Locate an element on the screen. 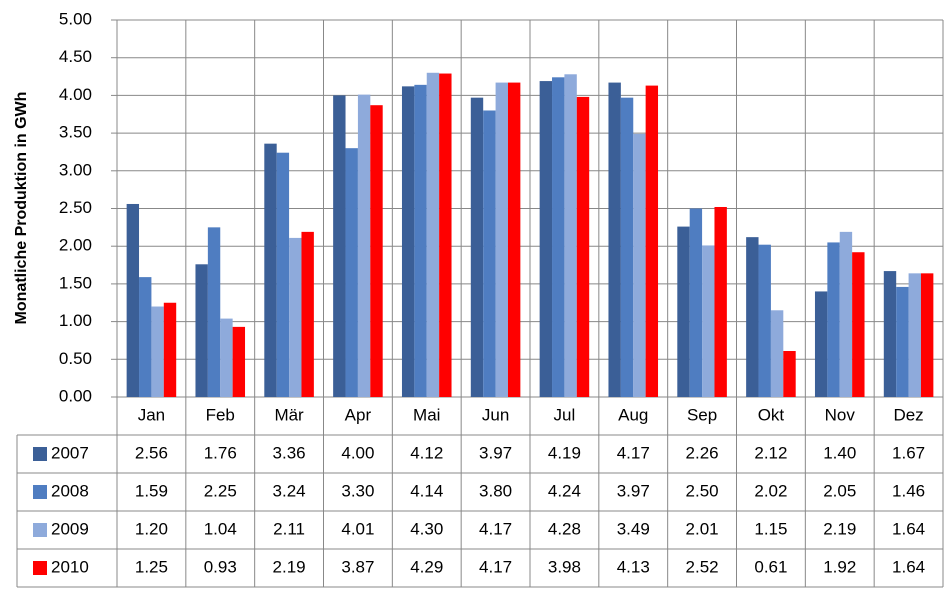 The width and height of the screenshot is (944, 598). table-cell: 4.00 is located at coordinates (357, 452).